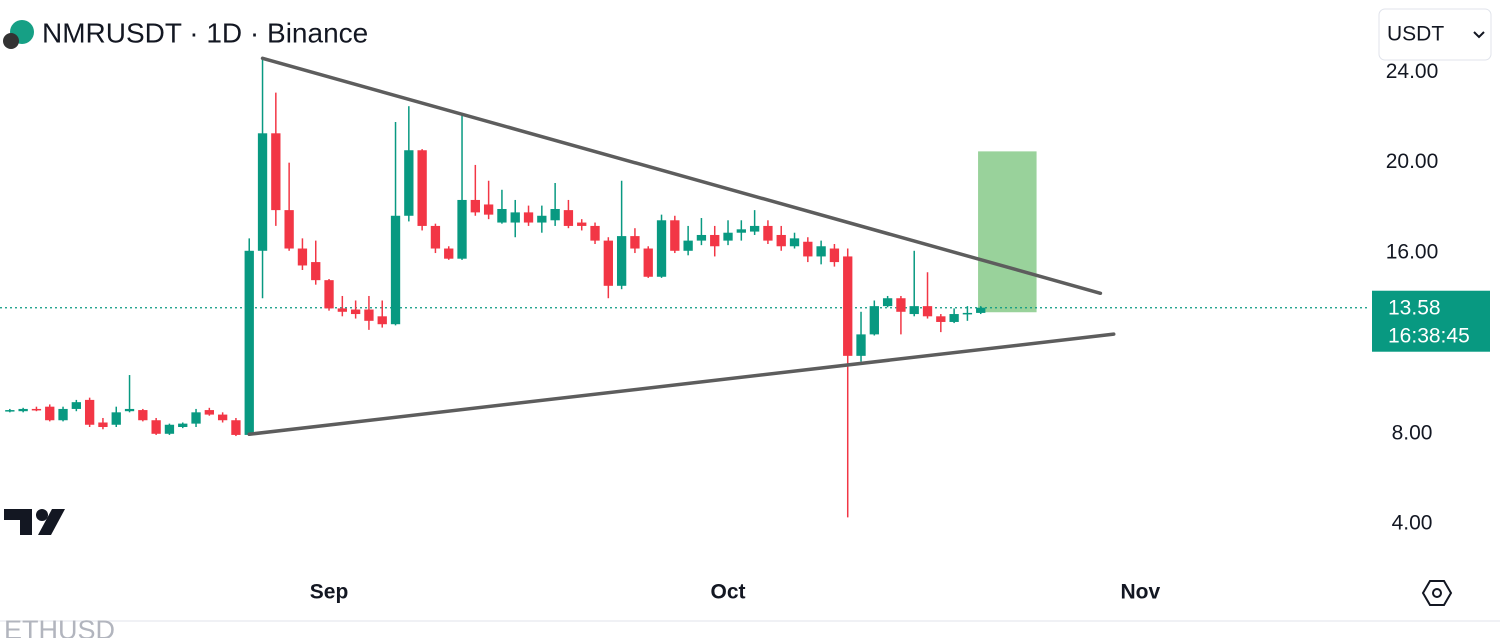 This screenshot has height=638, width=1500. I want to click on symbol-icon, so click(18, 34).